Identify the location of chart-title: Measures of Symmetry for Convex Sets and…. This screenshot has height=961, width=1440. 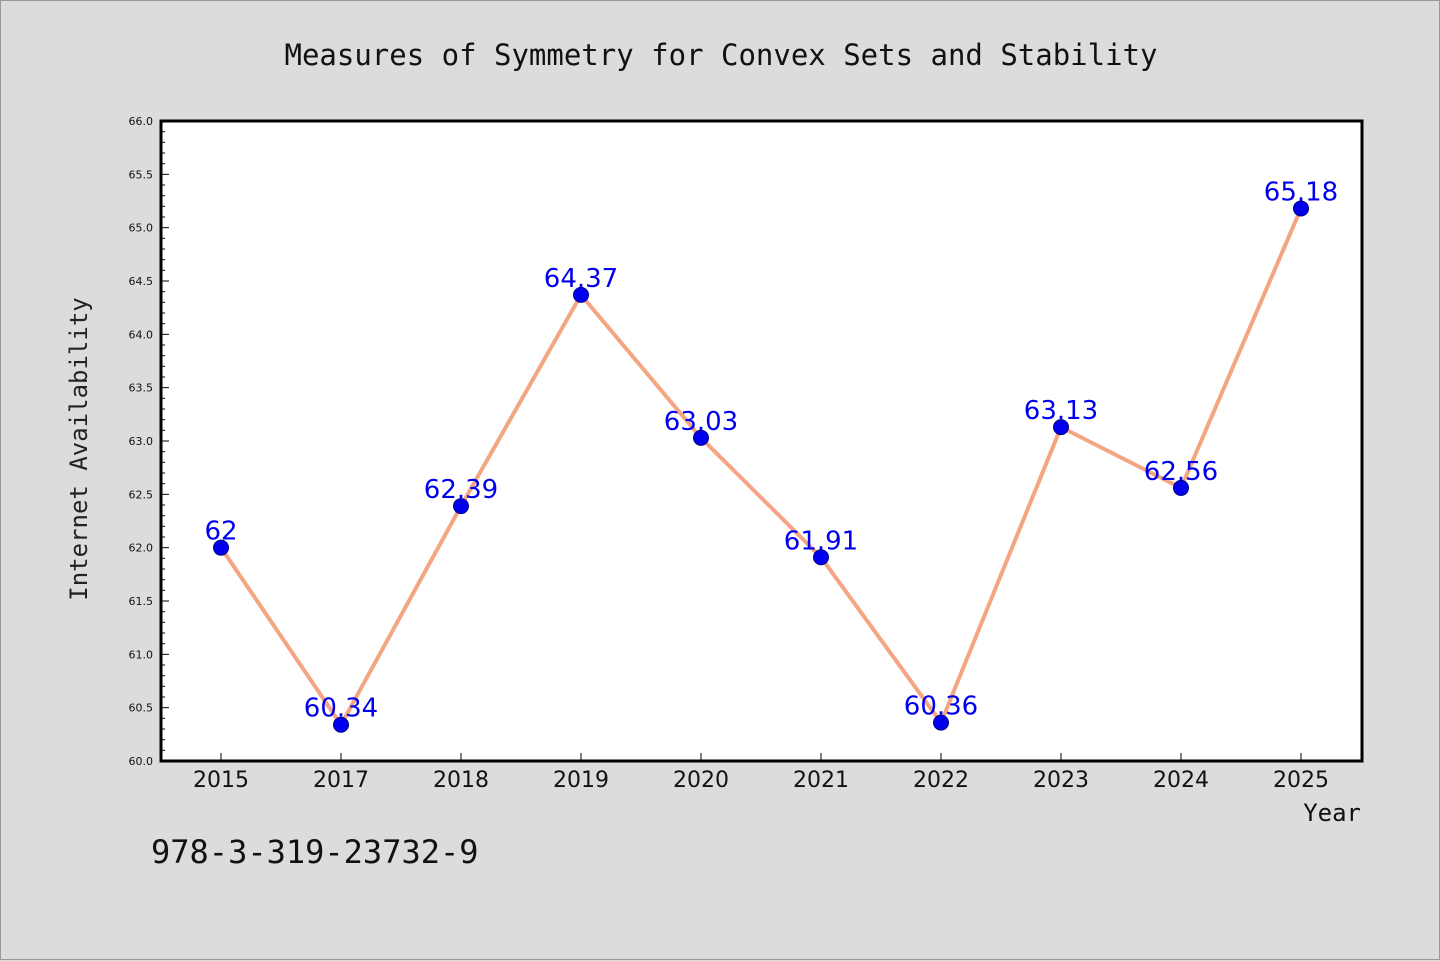
(721, 55).